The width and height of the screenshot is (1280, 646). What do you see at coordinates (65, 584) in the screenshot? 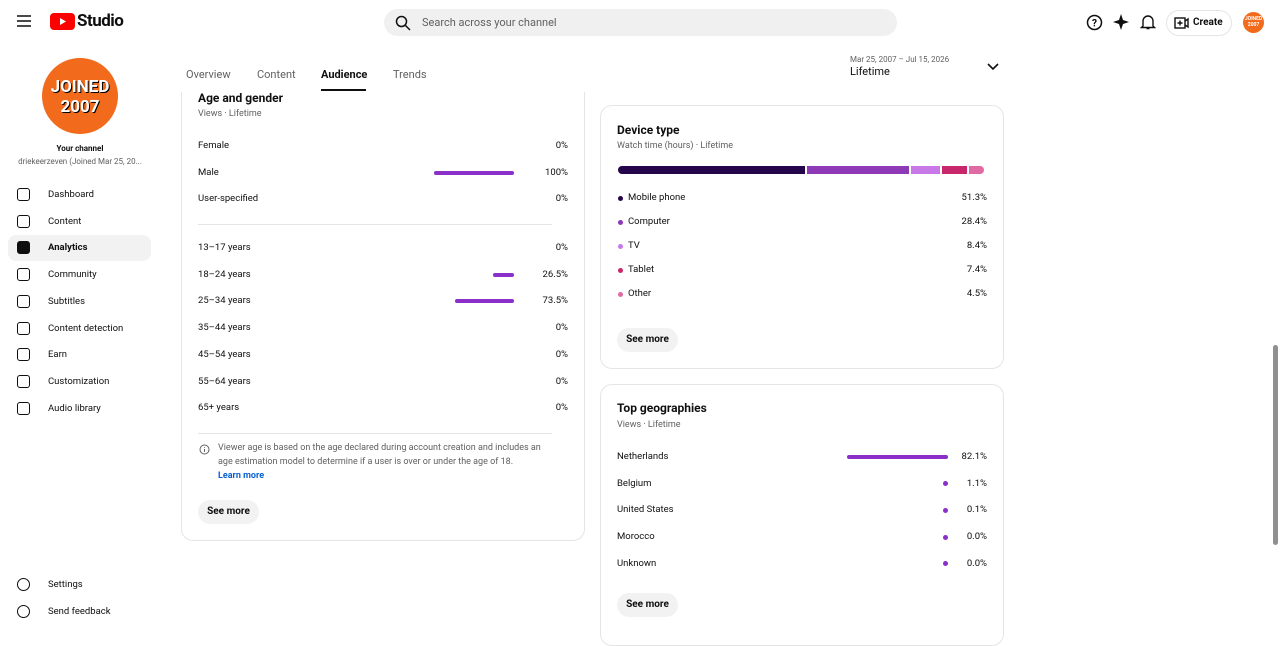
I see `nav-label: Settings` at bounding box center [65, 584].